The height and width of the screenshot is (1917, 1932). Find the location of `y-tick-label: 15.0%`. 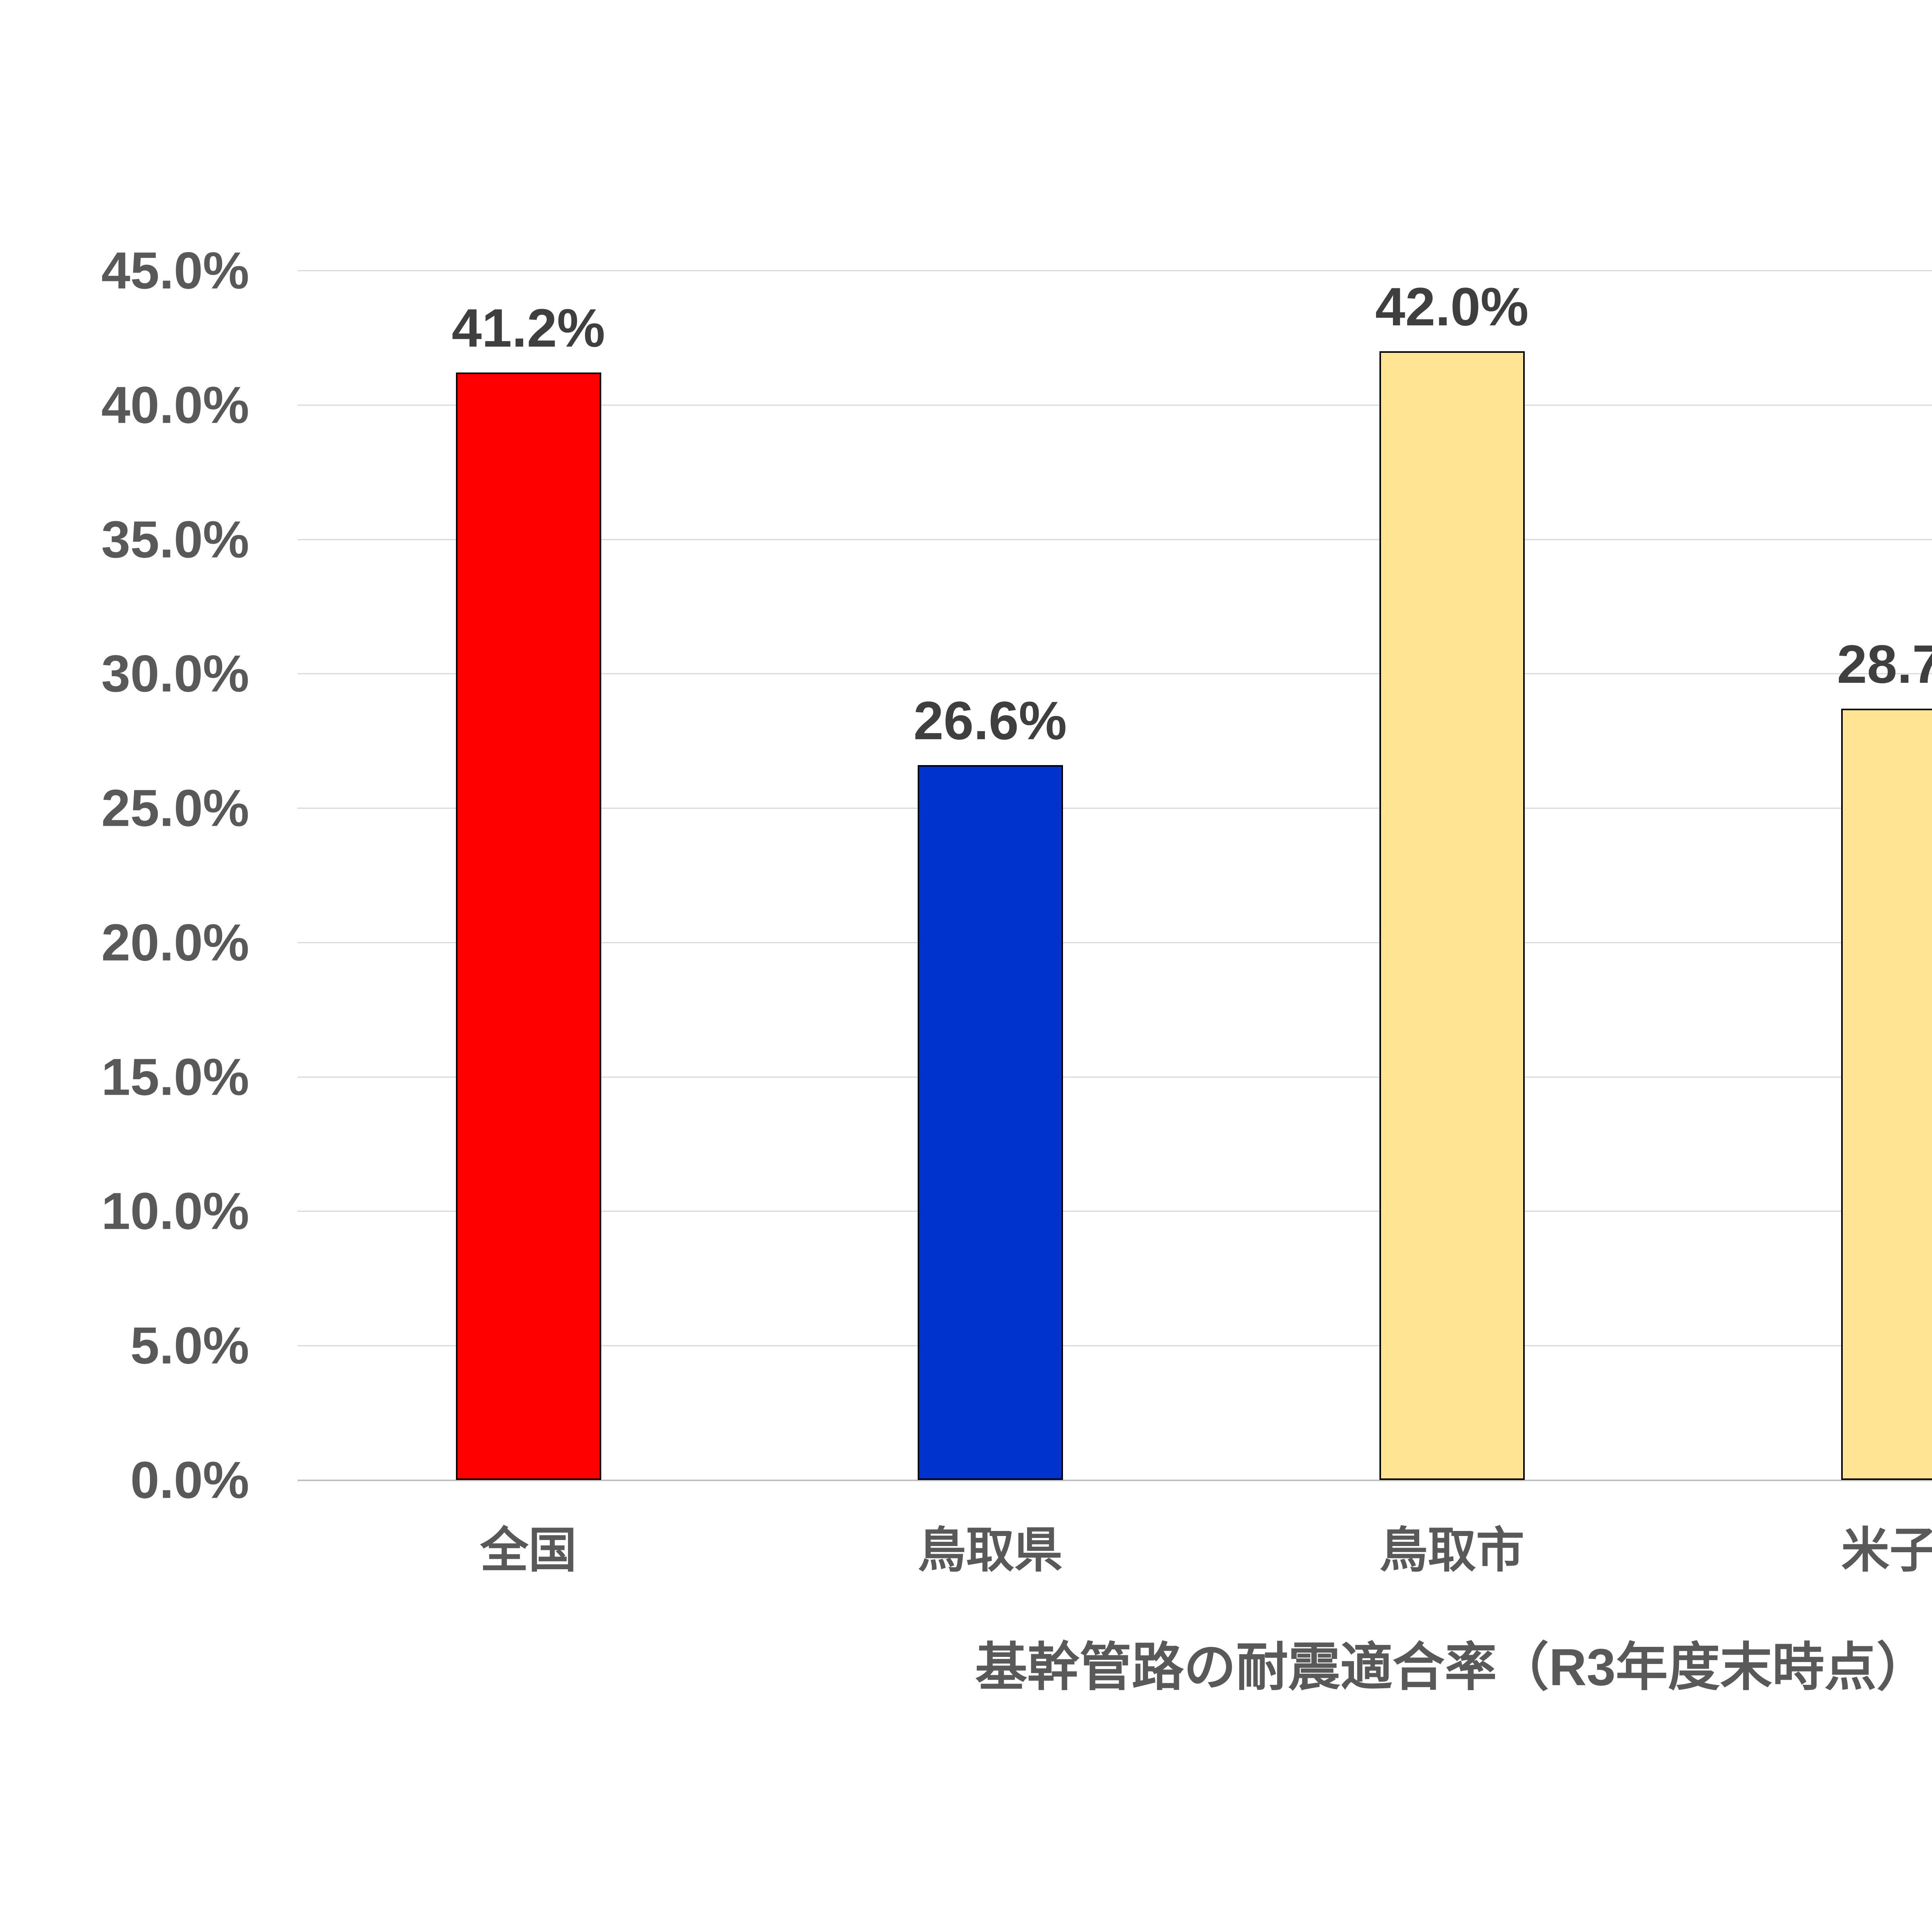

y-tick-label: 15.0% is located at coordinates (175, 1077).